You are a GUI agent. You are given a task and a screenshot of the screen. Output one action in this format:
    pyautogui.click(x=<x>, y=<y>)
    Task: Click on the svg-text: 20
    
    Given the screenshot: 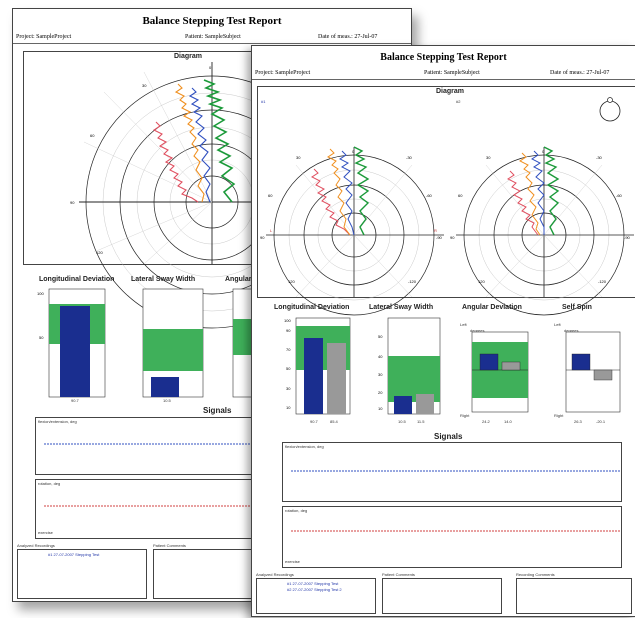 What is the action you would take?
    pyautogui.click(x=380, y=392)
    